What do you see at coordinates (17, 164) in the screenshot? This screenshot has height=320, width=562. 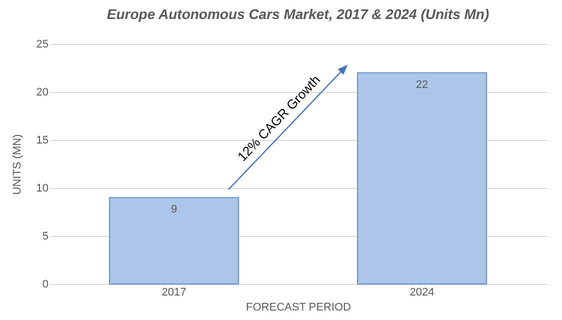 I see `y-axis-title: UNITS (MN)` at bounding box center [17, 164].